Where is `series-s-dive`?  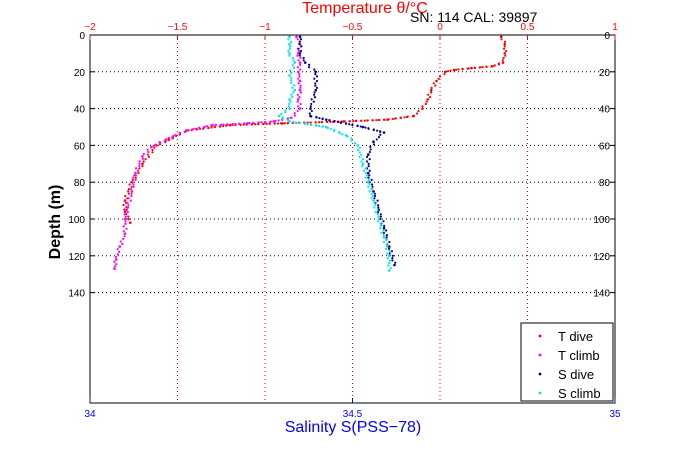 series-s-dive is located at coordinates (347, 151).